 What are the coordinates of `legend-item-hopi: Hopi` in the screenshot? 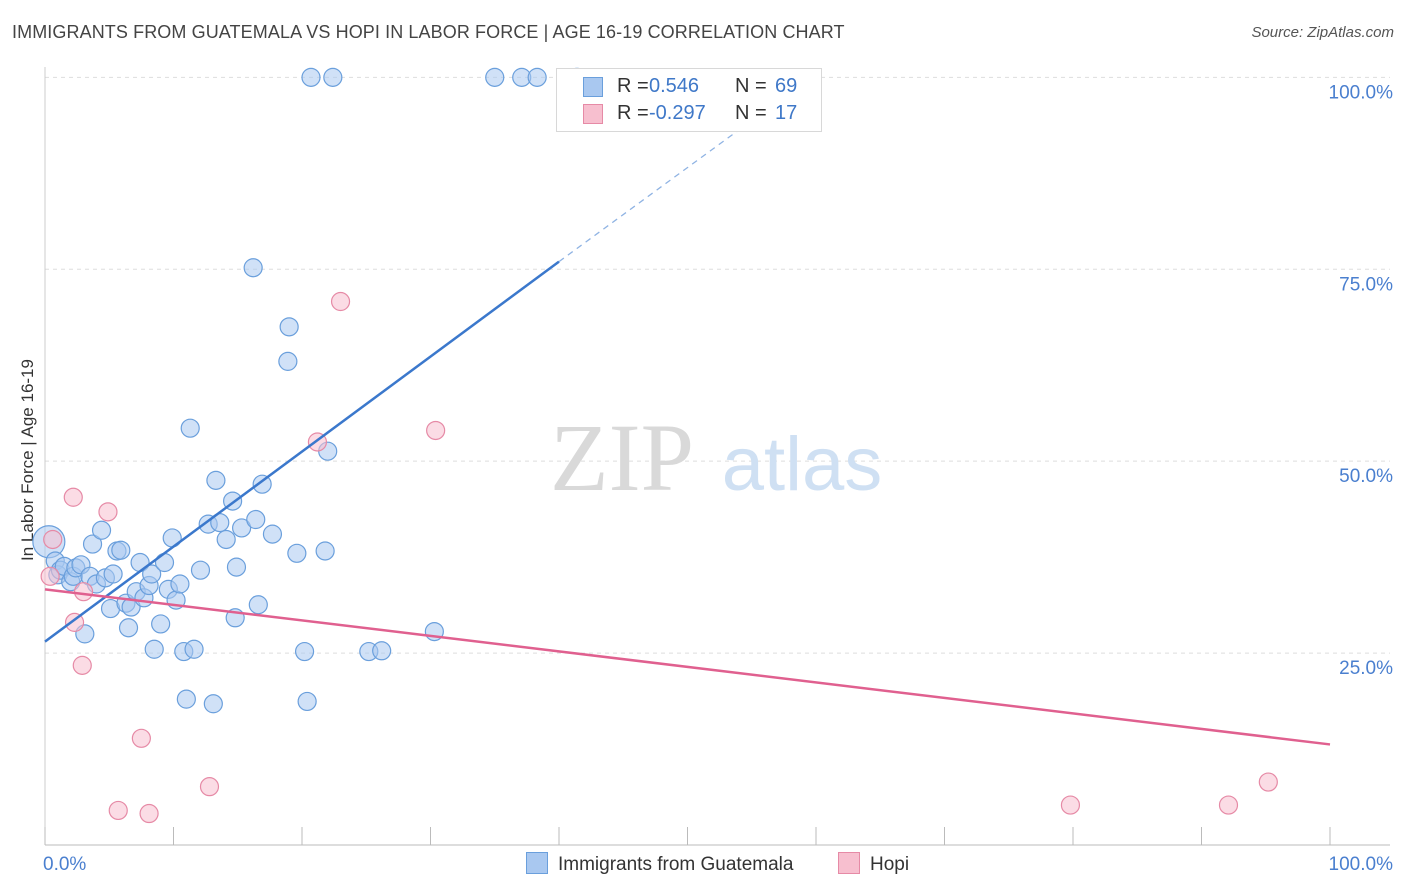 It's located at (873, 864).